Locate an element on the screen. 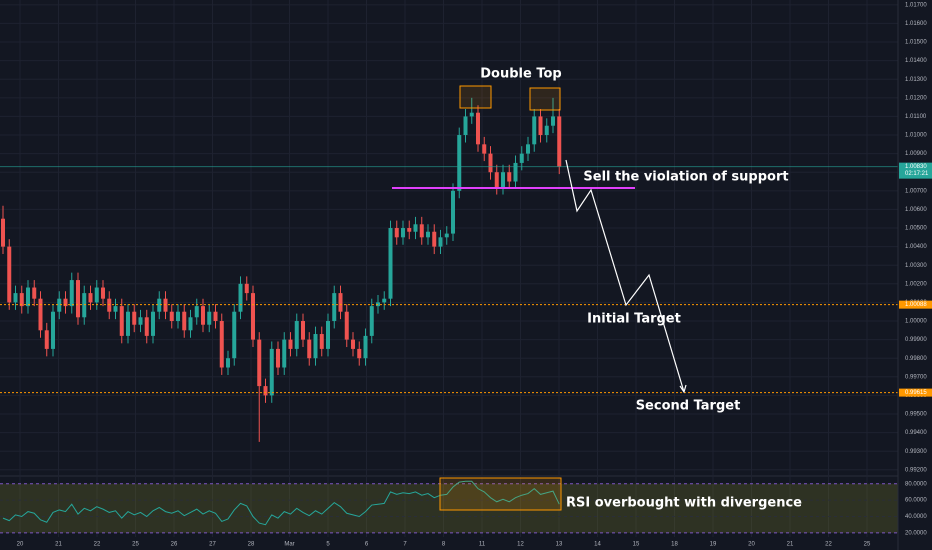  projection-arrow is located at coordinates (625, 276).